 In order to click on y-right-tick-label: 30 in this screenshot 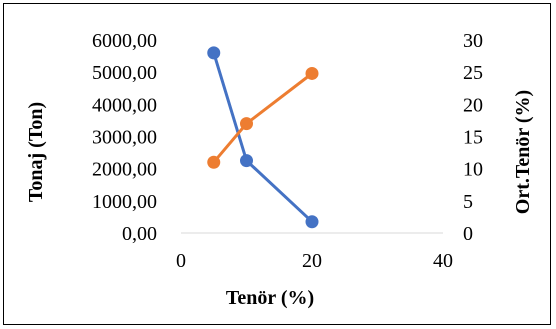, I will do `click(473, 41)`.